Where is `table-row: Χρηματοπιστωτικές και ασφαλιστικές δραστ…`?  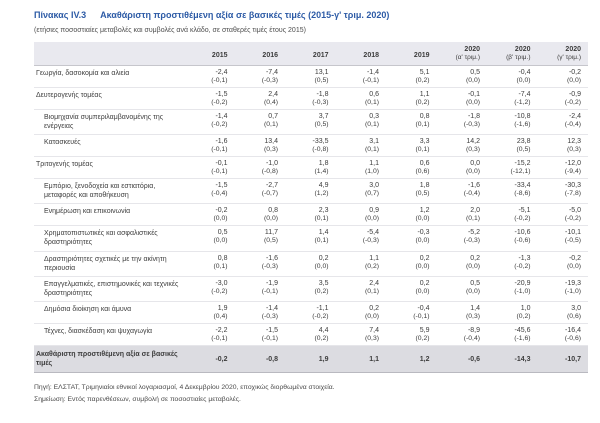 table-row: Χρηματοπιστωτικές και ασφαλιστικές δραστ… is located at coordinates (311, 238).